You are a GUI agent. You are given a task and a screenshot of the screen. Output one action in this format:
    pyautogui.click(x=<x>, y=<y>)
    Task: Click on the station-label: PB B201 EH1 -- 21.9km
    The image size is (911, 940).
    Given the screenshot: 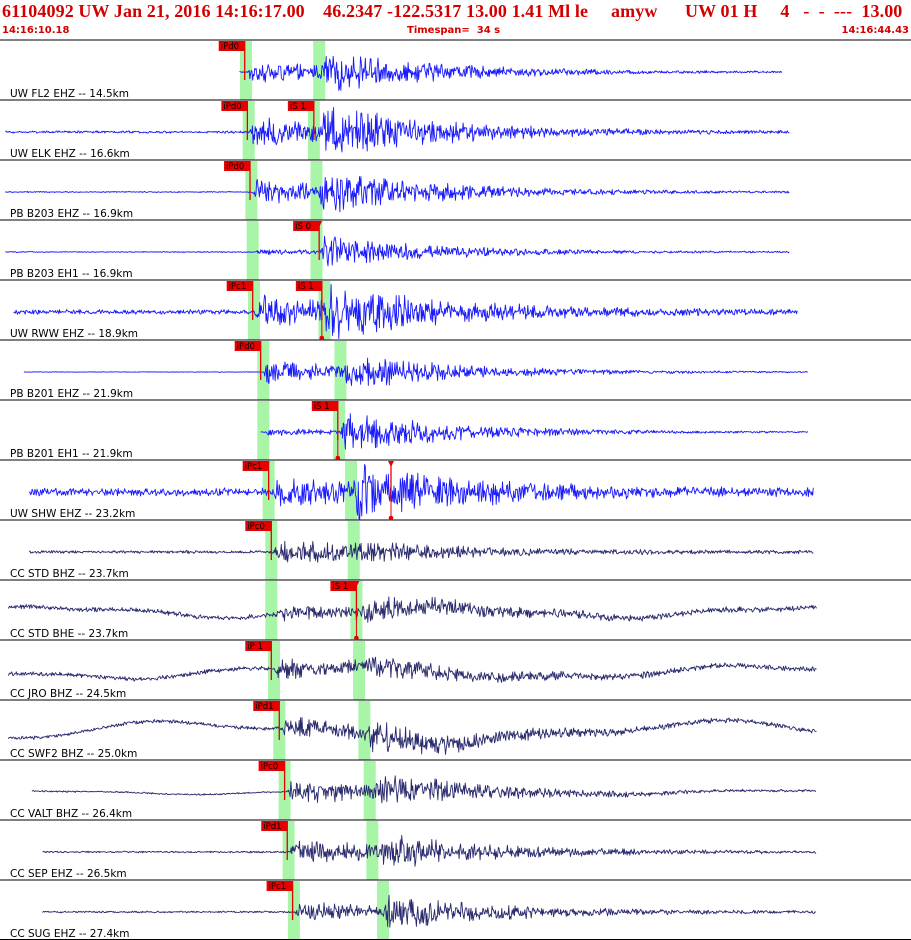 What is the action you would take?
    pyautogui.click(x=71, y=454)
    